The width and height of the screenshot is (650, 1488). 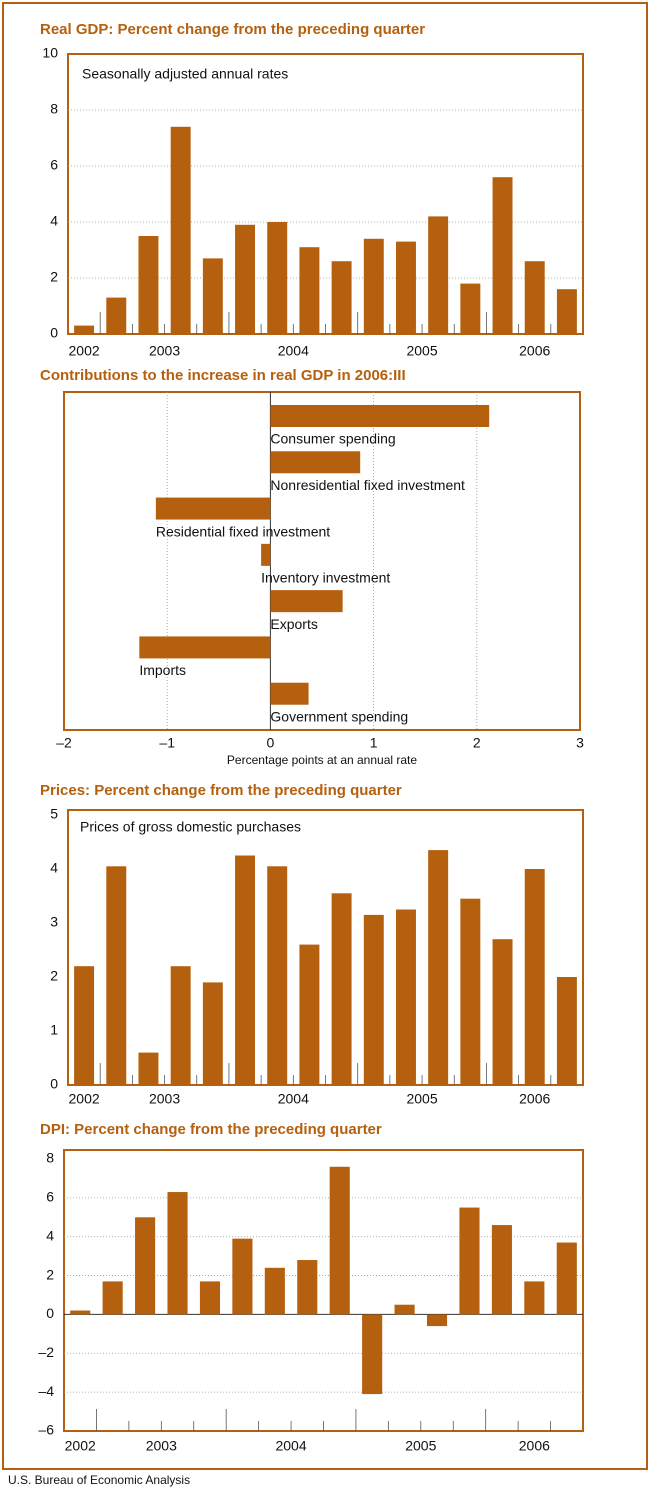 What do you see at coordinates (167, 743) in the screenshot?
I see `x-tick-label: –1` at bounding box center [167, 743].